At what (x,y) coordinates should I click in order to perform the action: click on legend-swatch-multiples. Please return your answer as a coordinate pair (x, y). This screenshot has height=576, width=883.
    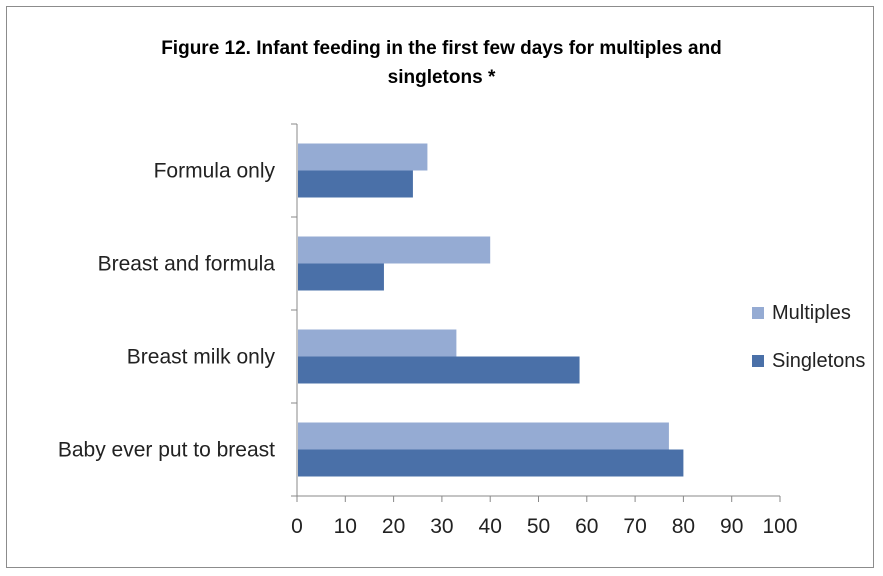
    Looking at the image, I should click on (758, 313).